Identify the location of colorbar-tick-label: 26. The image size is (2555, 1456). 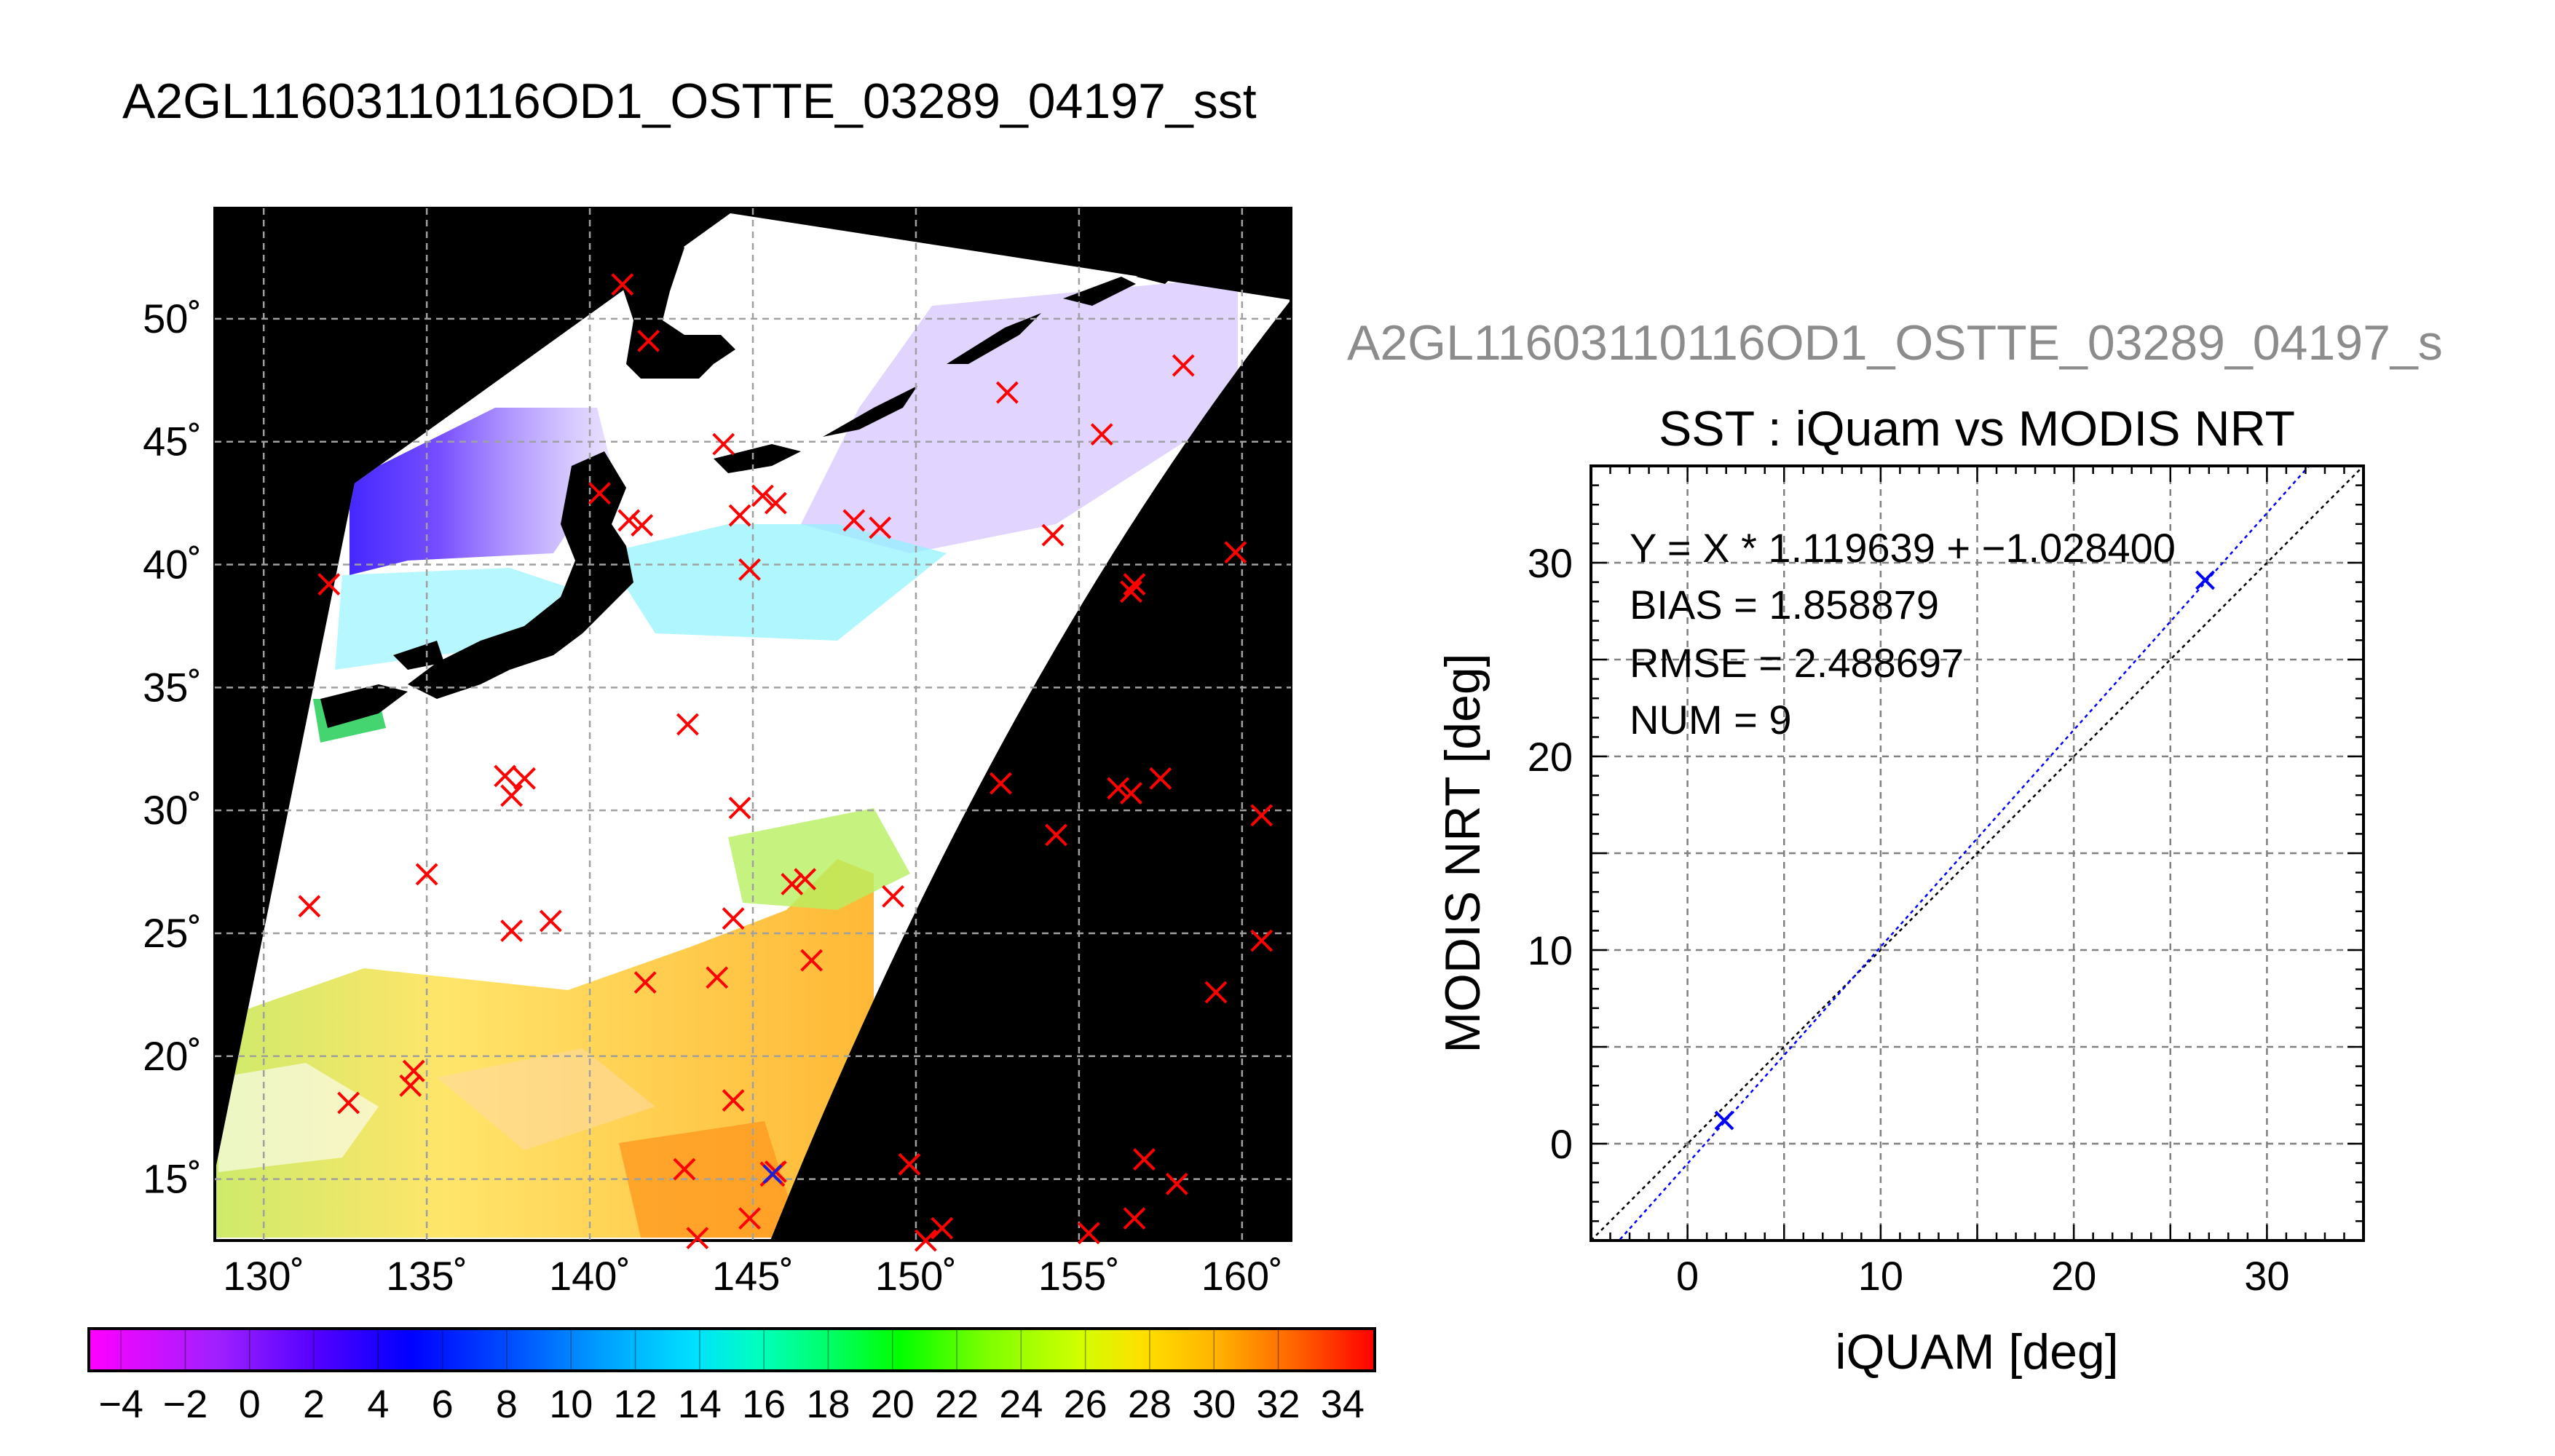
(1085, 1404).